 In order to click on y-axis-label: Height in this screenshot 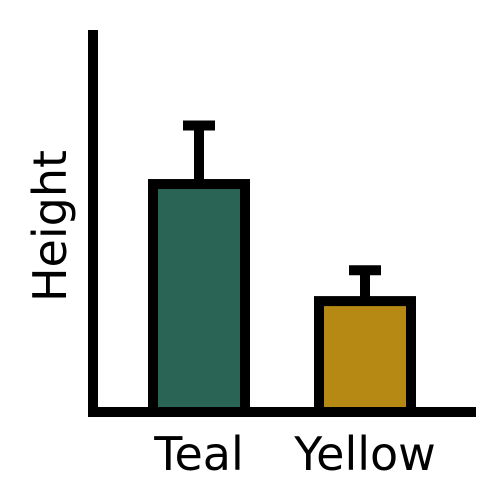, I will do `click(50, 226)`.